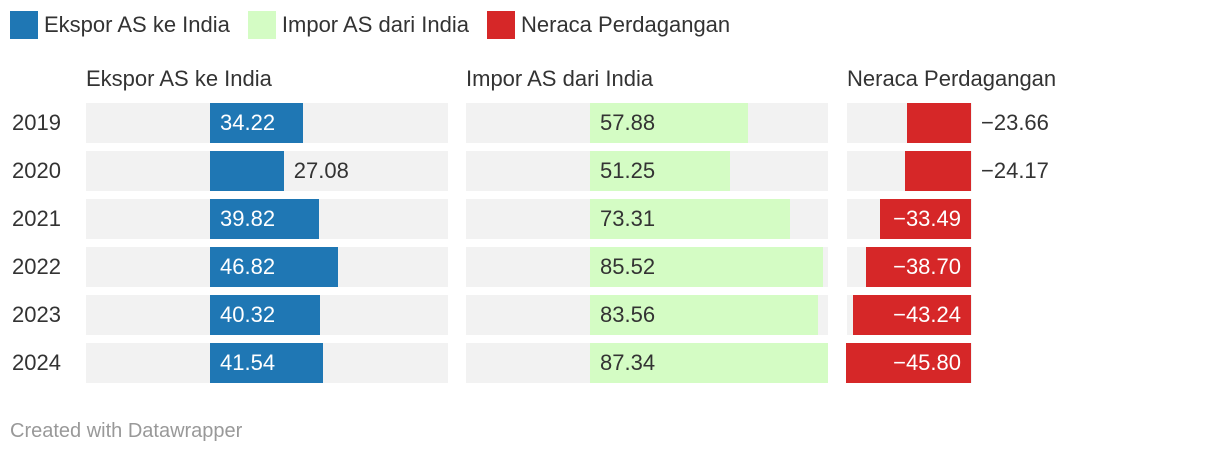  I want to click on data-label: −23.66, so click(1015, 122).